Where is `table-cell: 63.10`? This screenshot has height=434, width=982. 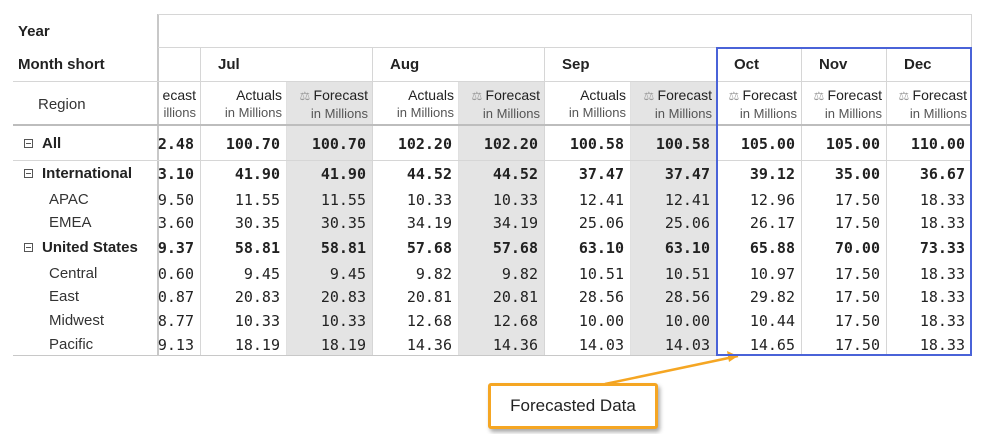
table-cell: 63.10 is located at coordinates (687, 248).